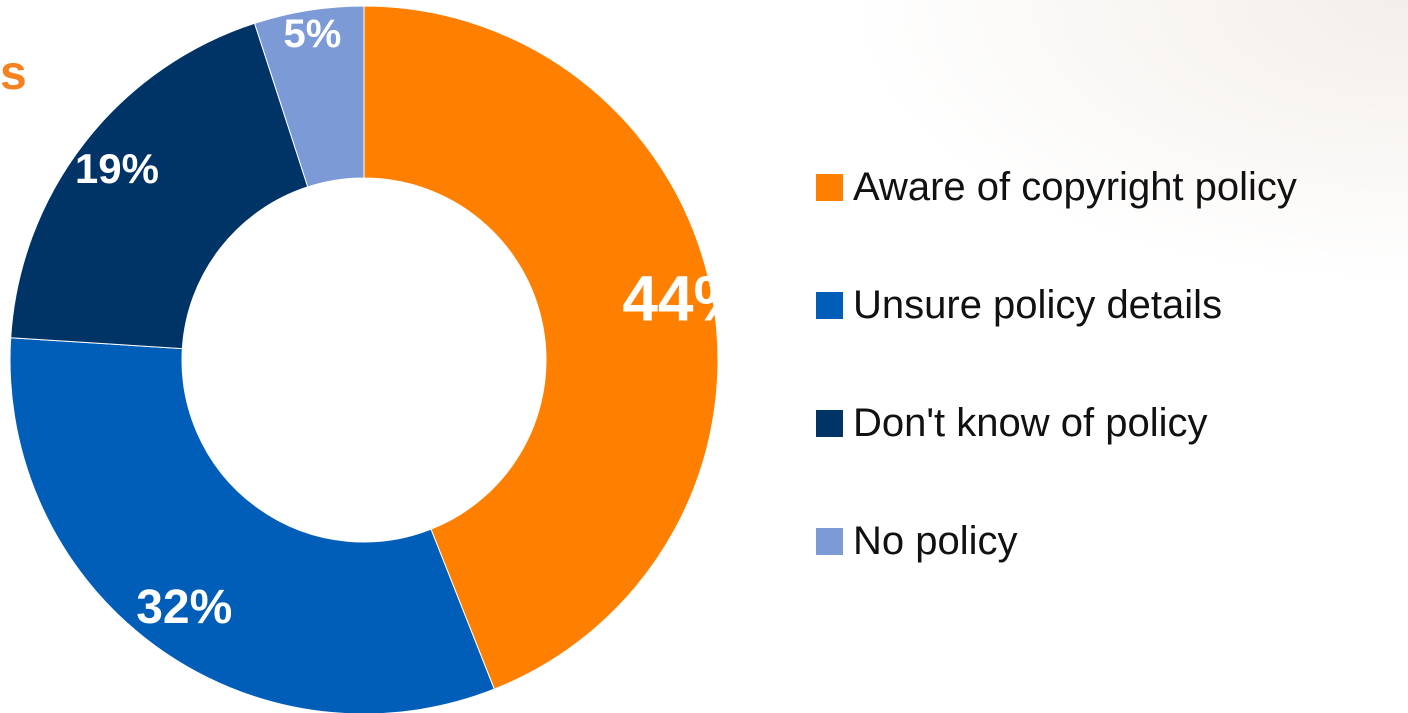  I want to click on legend-item-dont-know: Don't know of policy, so click(1056, 423).